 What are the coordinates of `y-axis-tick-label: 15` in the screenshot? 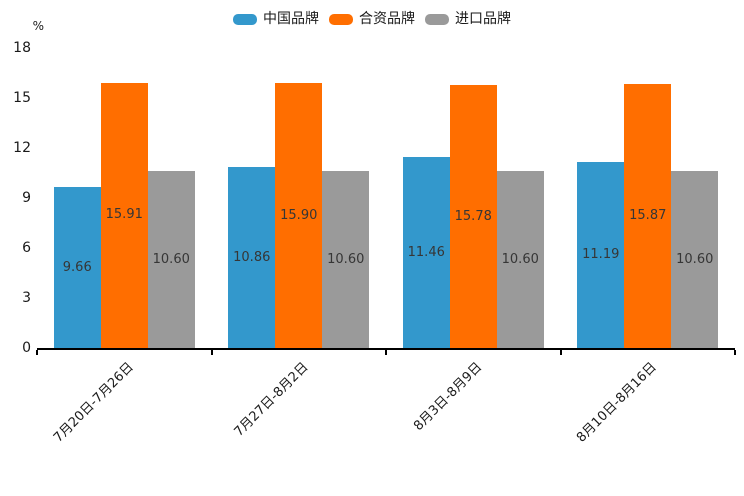 It's located at (22, 98).